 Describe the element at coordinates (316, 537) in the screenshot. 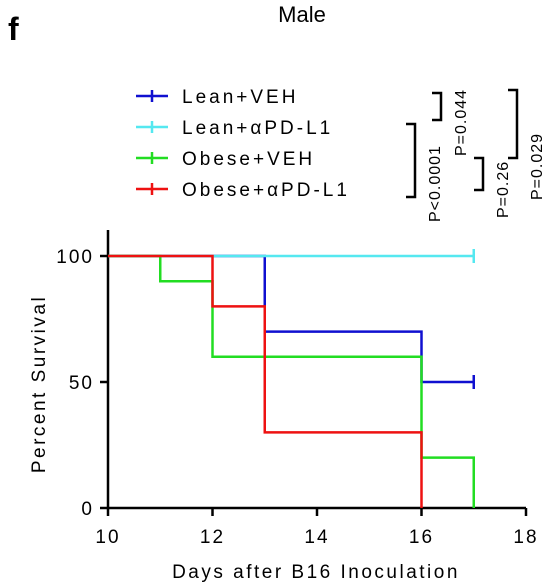

I see `x-tick-label: 14` at that location.